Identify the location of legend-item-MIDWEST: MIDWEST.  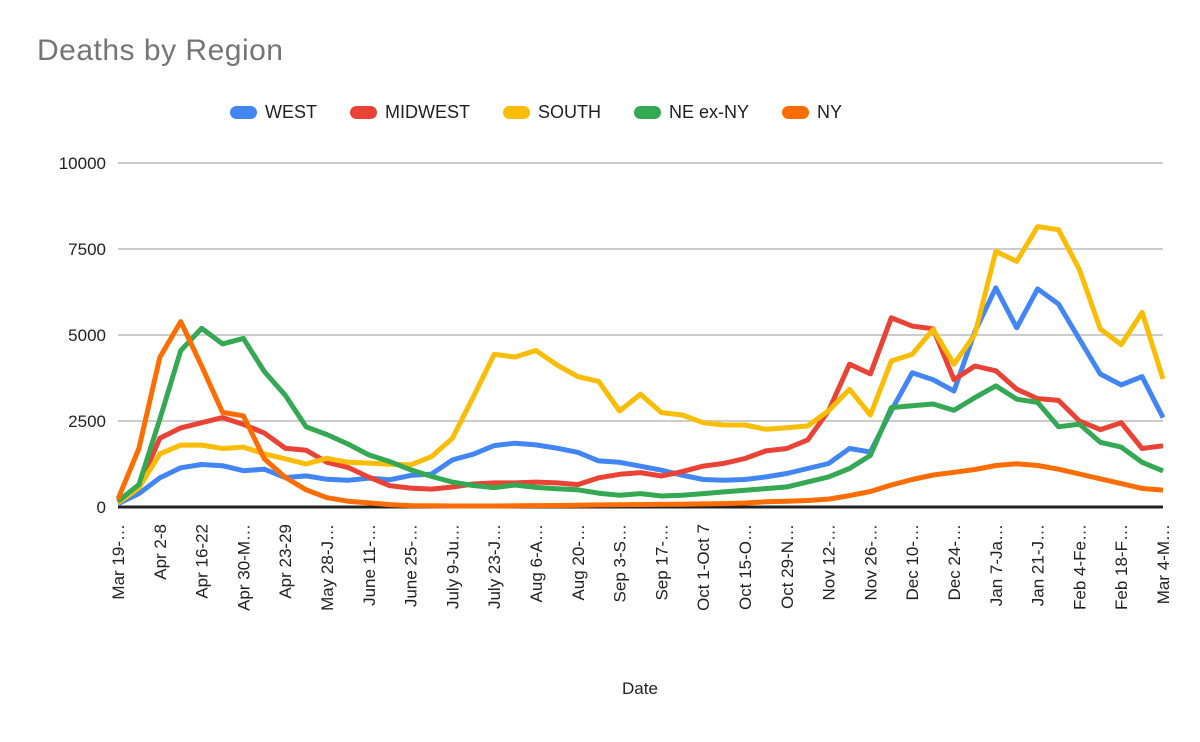
(410, 112).